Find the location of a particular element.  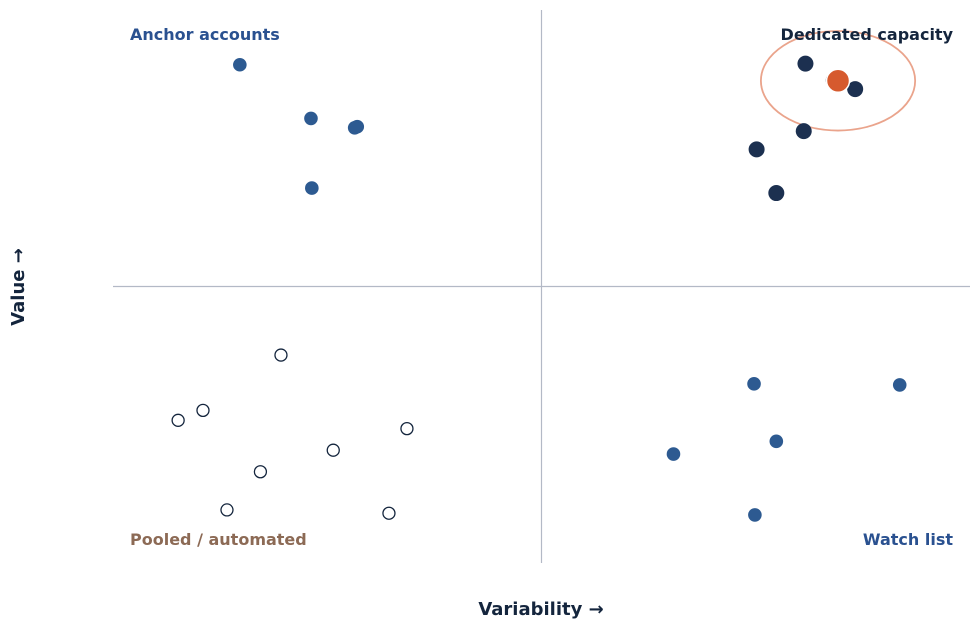

highlight-point-layer is located at coordinates (838, 81).